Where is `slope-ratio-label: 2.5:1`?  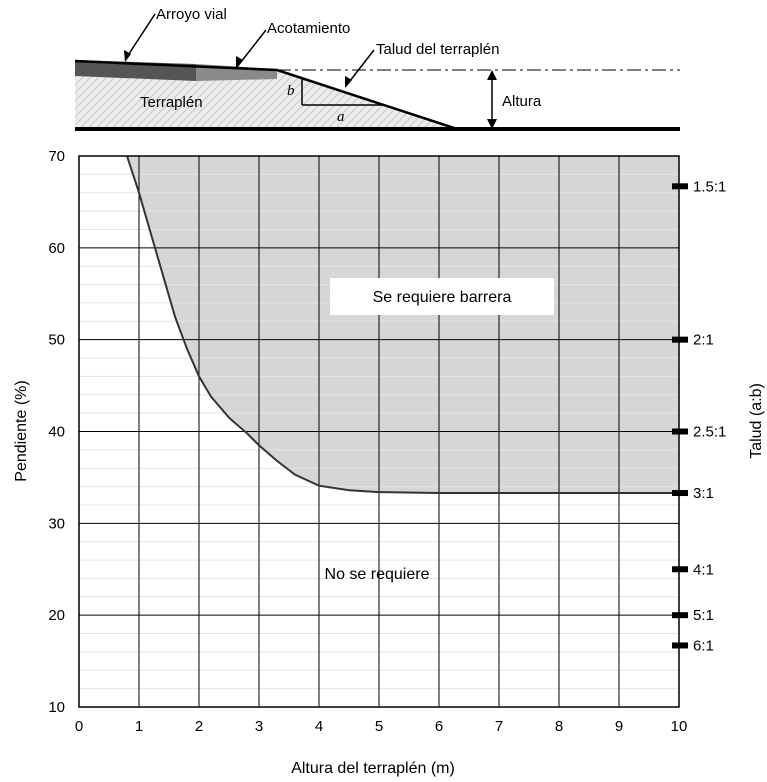 slope-ratio-label: 2.5:1 is located at coordinates (709, 432).